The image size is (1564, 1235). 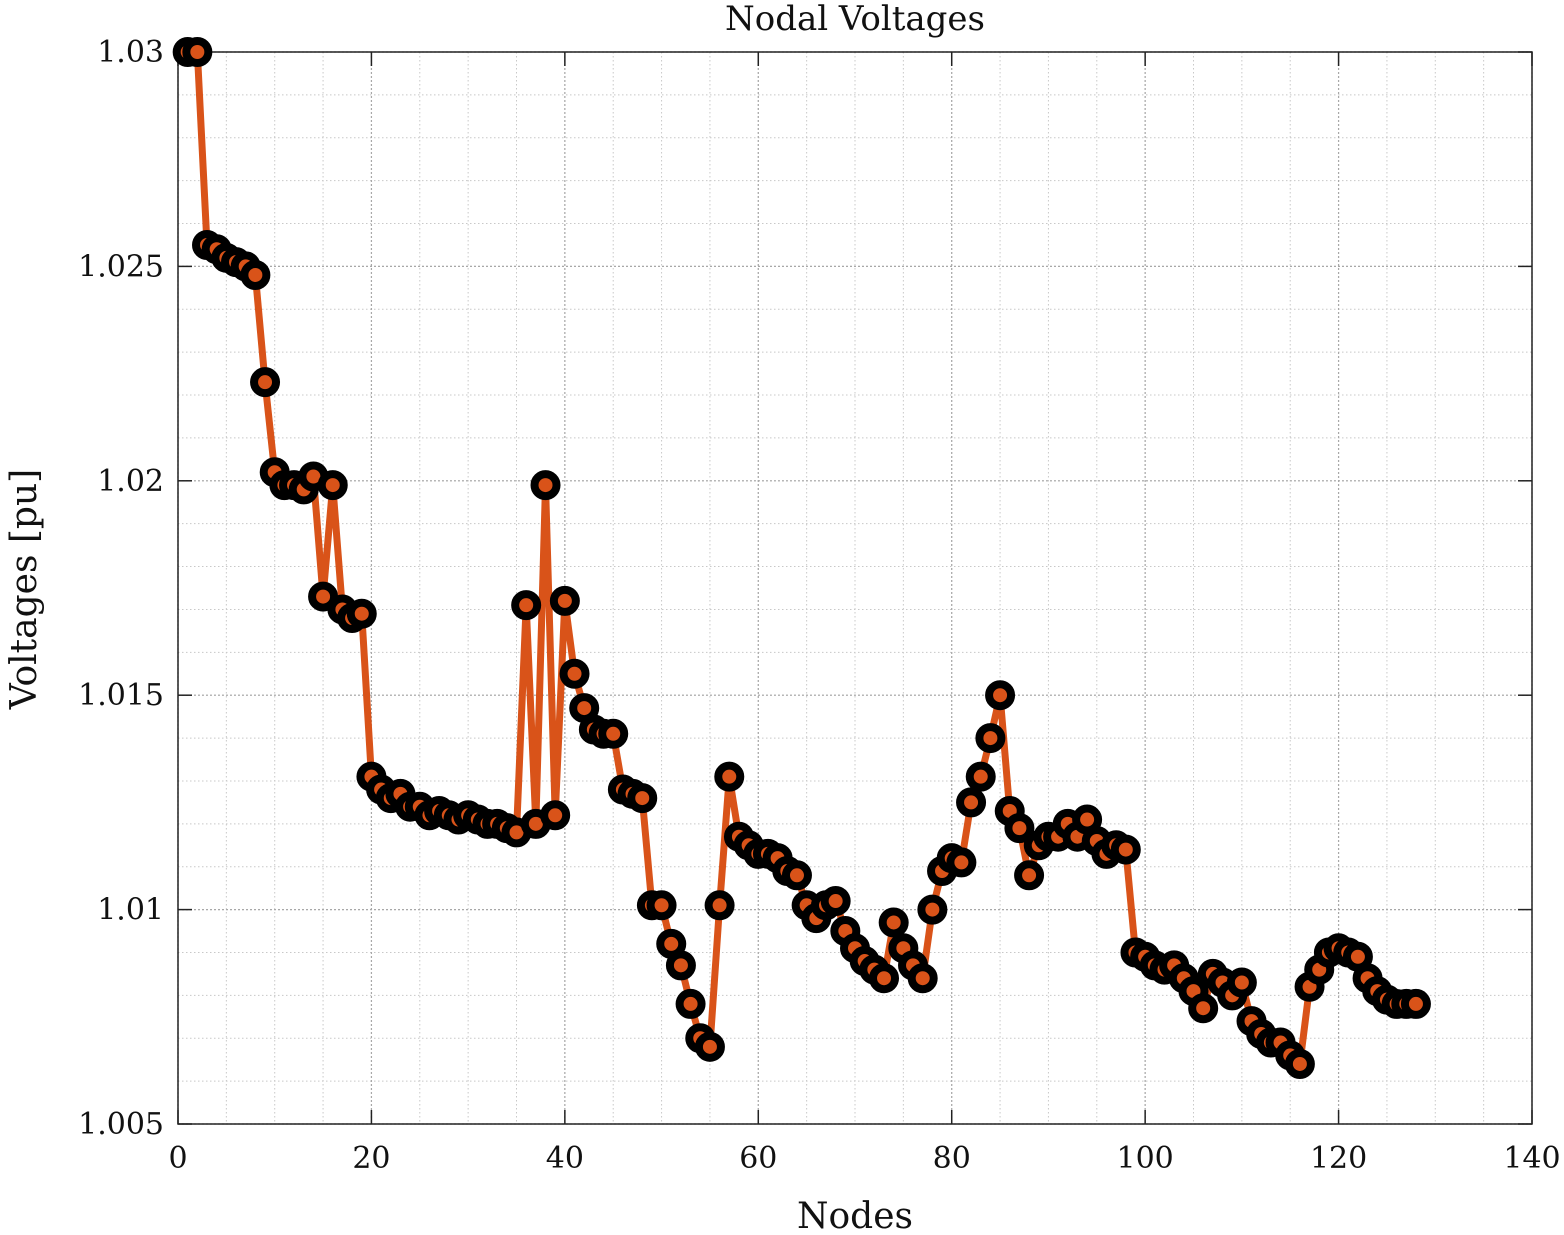 What do you see at coordinates (121, 1124) in the screenshot?
I see `y-tick-label: 1.005` at bounding box center [121, 1124].